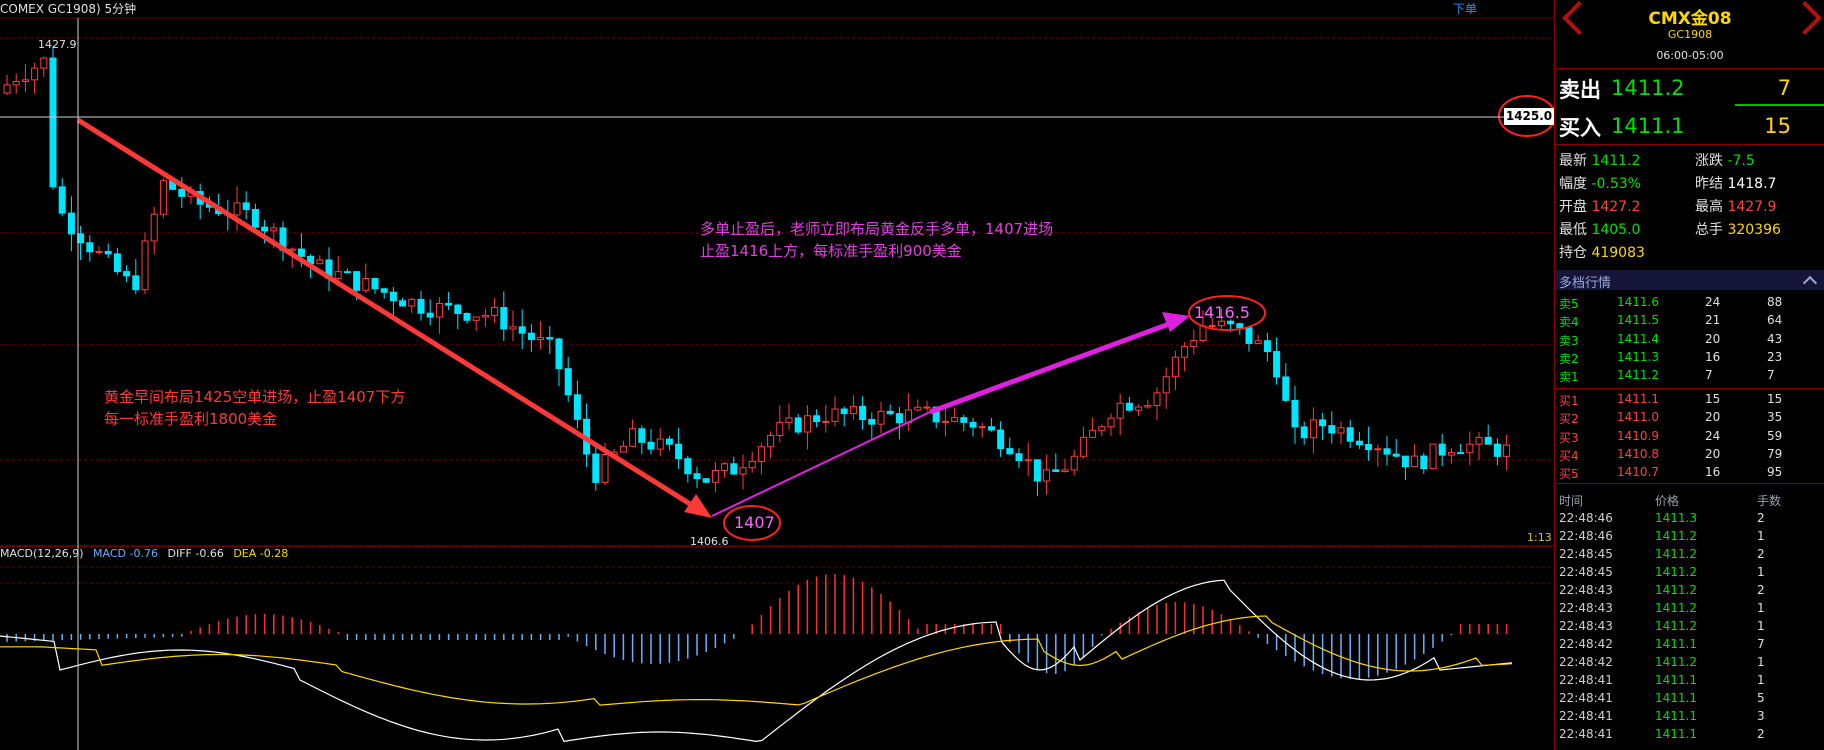 Image resolution: width=1824 pixels, height=750 pixels. Describe the element at coordinates (1689, 454) in the screenshot. I see `depth-row: 买4 1410.8 20 79` at that location.